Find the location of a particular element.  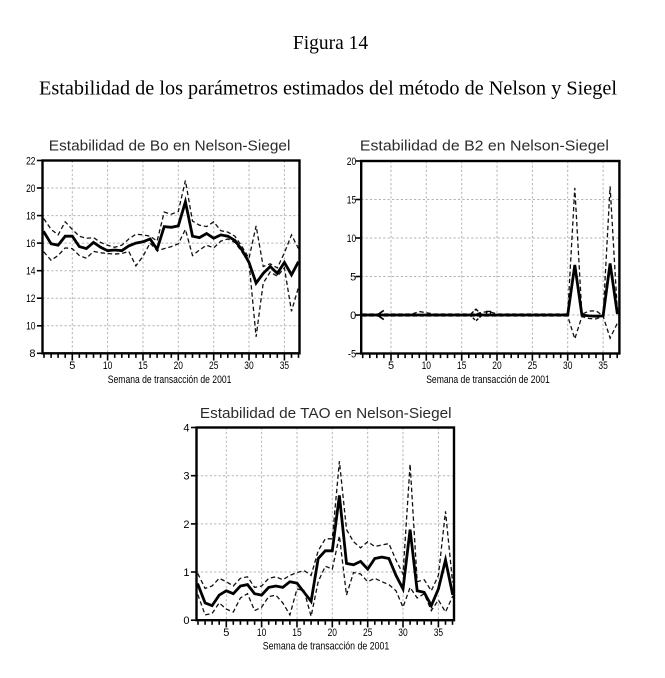

svg-text: Figura 14 is located at coordinates (330, 43).